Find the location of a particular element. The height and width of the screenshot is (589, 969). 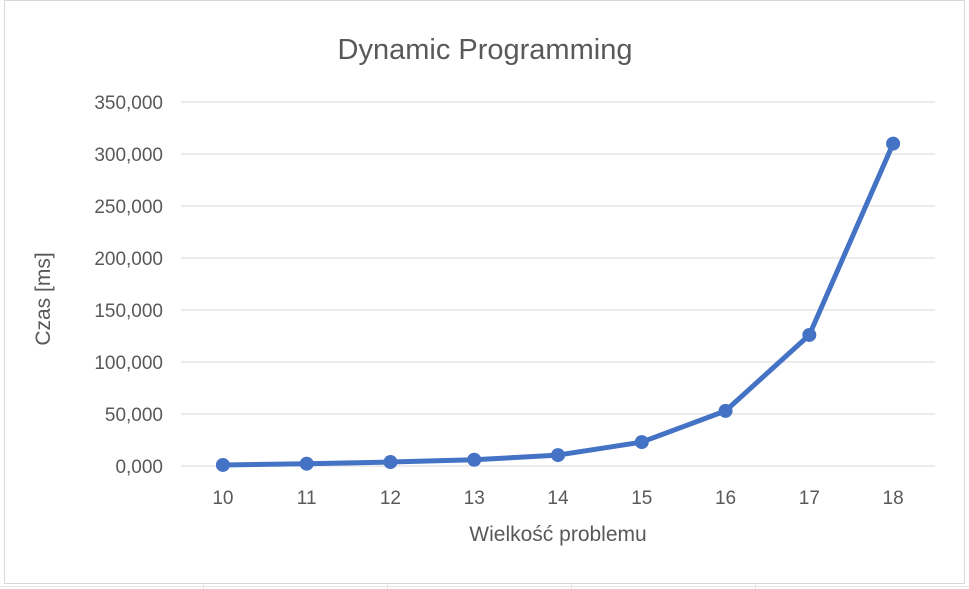

y-axis-title: Czas [ms] is located at coordinates (43, 298).